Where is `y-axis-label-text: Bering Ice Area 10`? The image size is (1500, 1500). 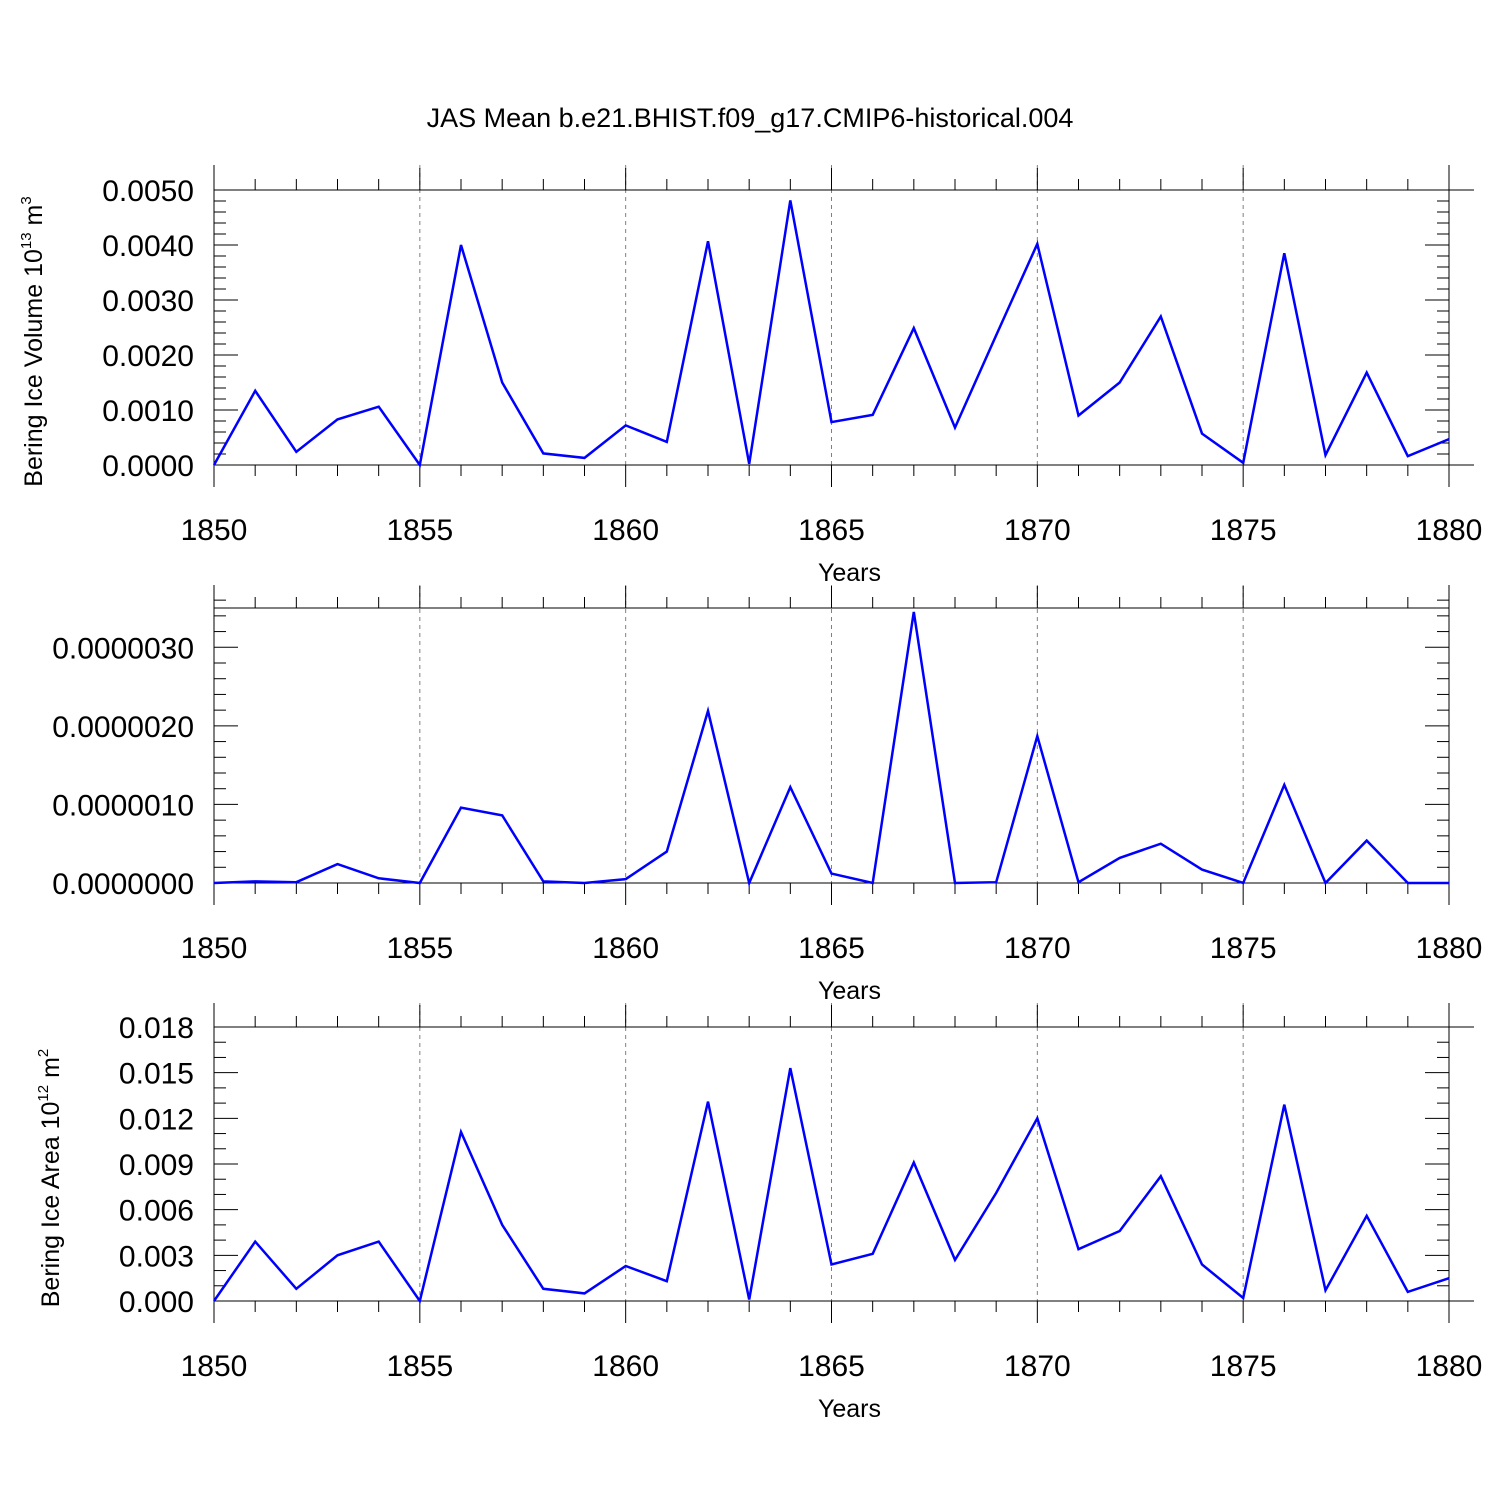 y-axis-label-text: Bering Ice Area 10 is located at coordinates (51, 1205).